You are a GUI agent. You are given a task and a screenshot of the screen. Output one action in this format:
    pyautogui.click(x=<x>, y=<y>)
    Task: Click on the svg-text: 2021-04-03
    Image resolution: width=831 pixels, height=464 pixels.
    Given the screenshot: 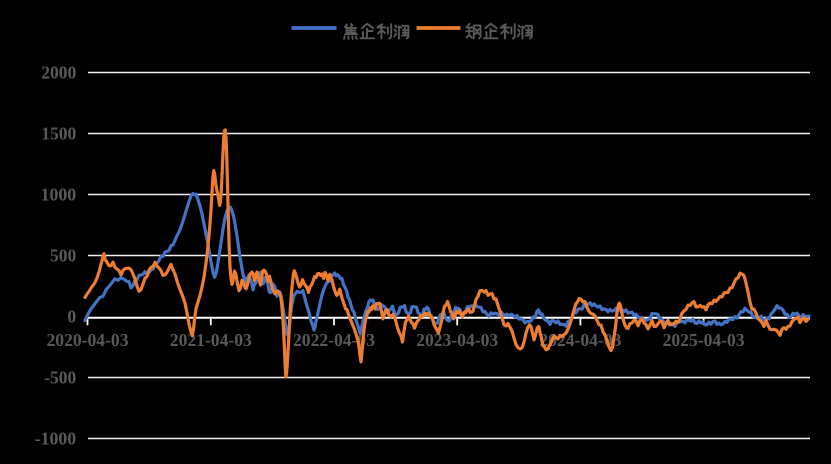 What is the action you would take?
    pyautogui.click(x=211, y=340)
    